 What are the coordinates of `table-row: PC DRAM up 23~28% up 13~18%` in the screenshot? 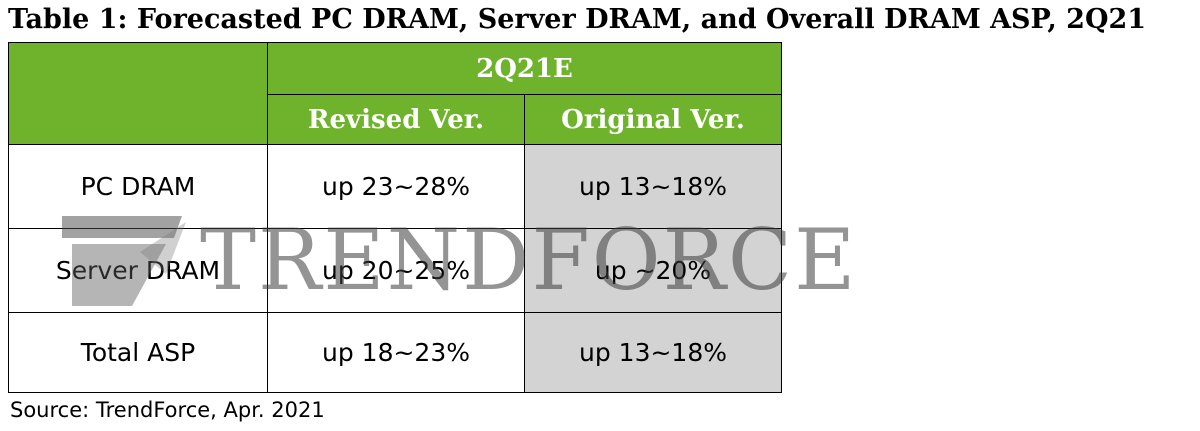 It's located at (395, 186).